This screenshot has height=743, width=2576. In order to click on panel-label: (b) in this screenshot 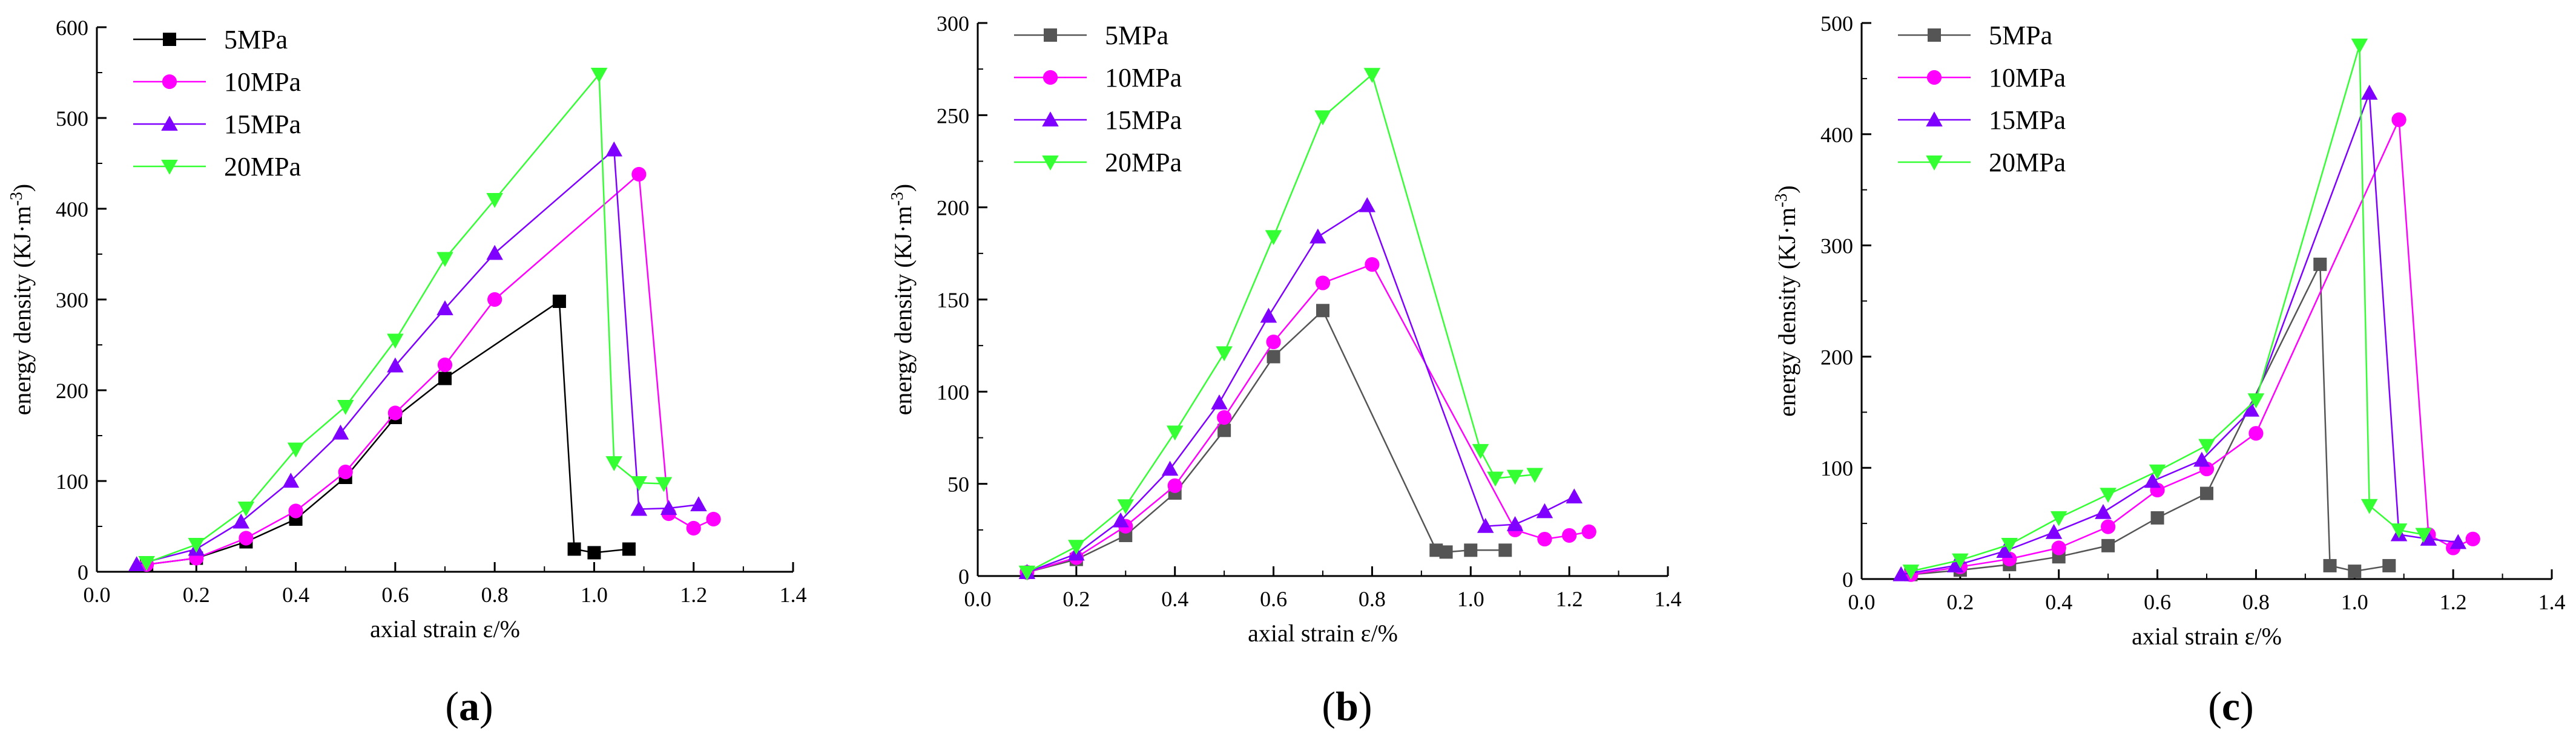, I will do `click(1347, 706)`.